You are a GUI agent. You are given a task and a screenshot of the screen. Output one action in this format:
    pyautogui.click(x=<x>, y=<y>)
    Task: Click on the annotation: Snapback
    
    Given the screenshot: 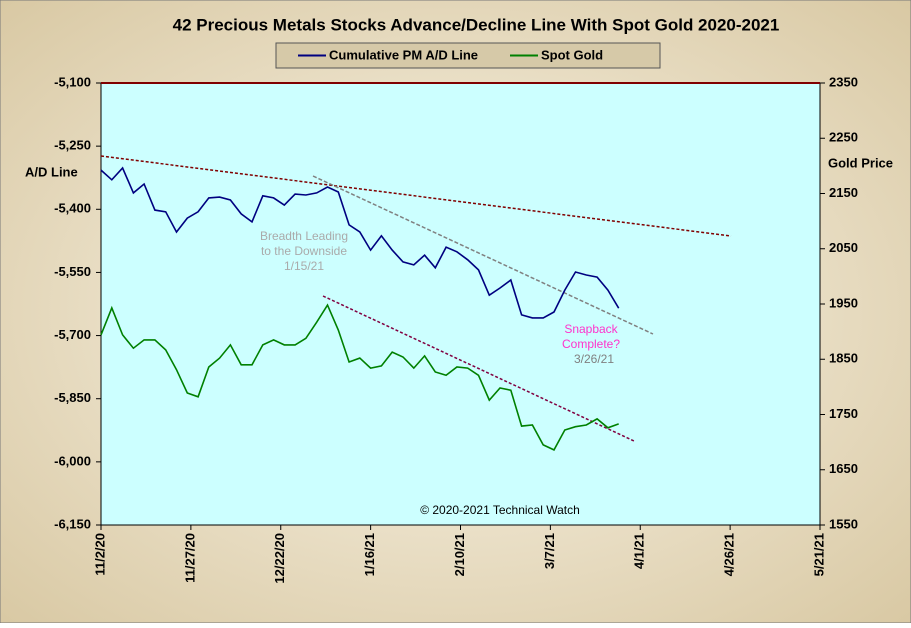 What is the action you would take?
    pyautogui.click(x=591, y=329)
    